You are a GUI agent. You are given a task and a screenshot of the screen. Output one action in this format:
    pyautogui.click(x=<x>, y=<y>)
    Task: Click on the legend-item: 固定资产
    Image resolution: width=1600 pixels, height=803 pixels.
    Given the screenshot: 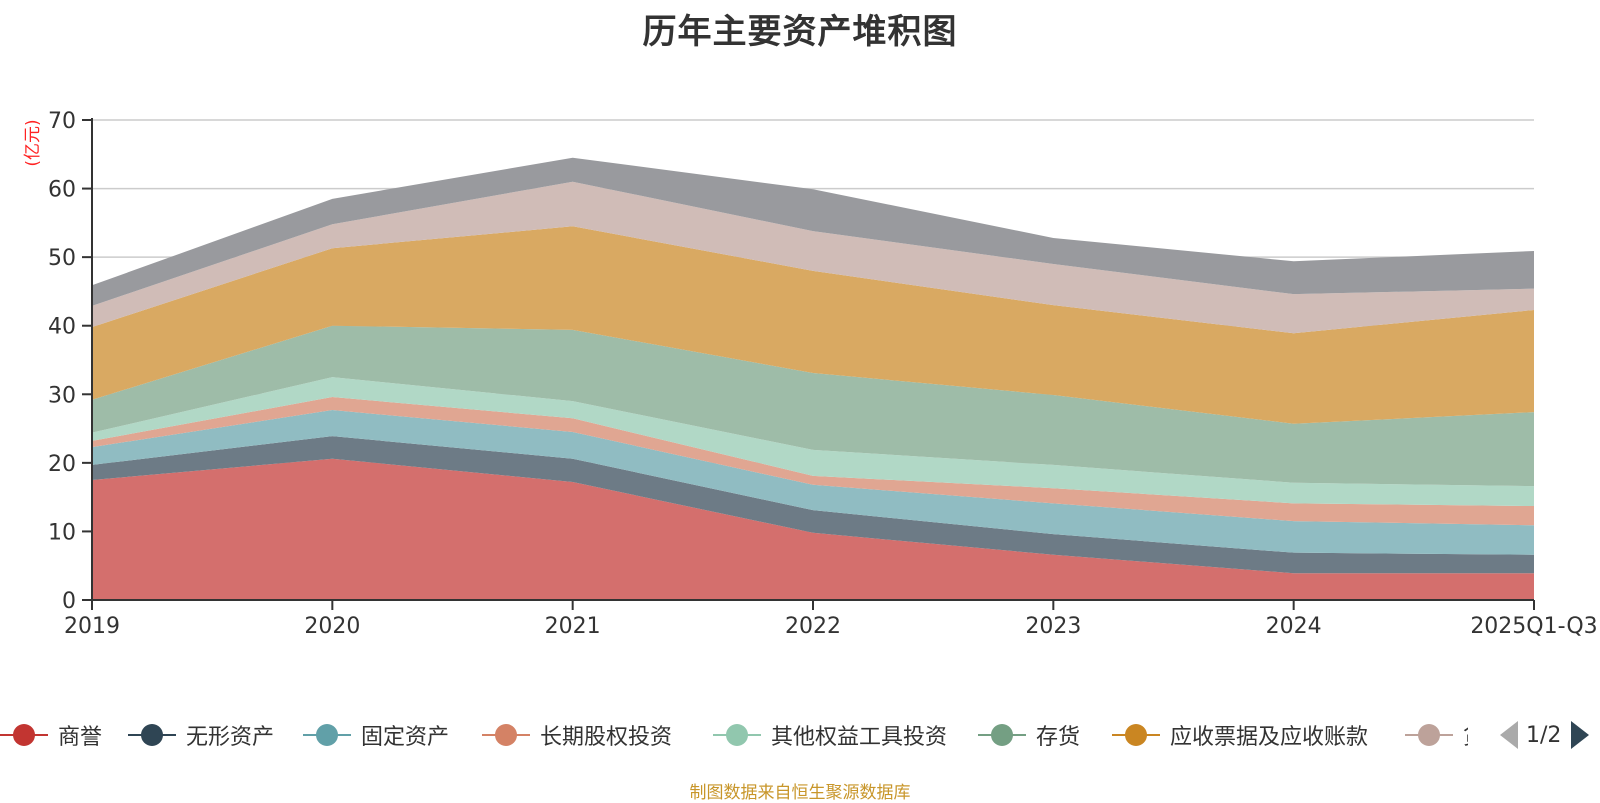 What is the action you would take?
    pyautogui.click(x=376, y=735)
    